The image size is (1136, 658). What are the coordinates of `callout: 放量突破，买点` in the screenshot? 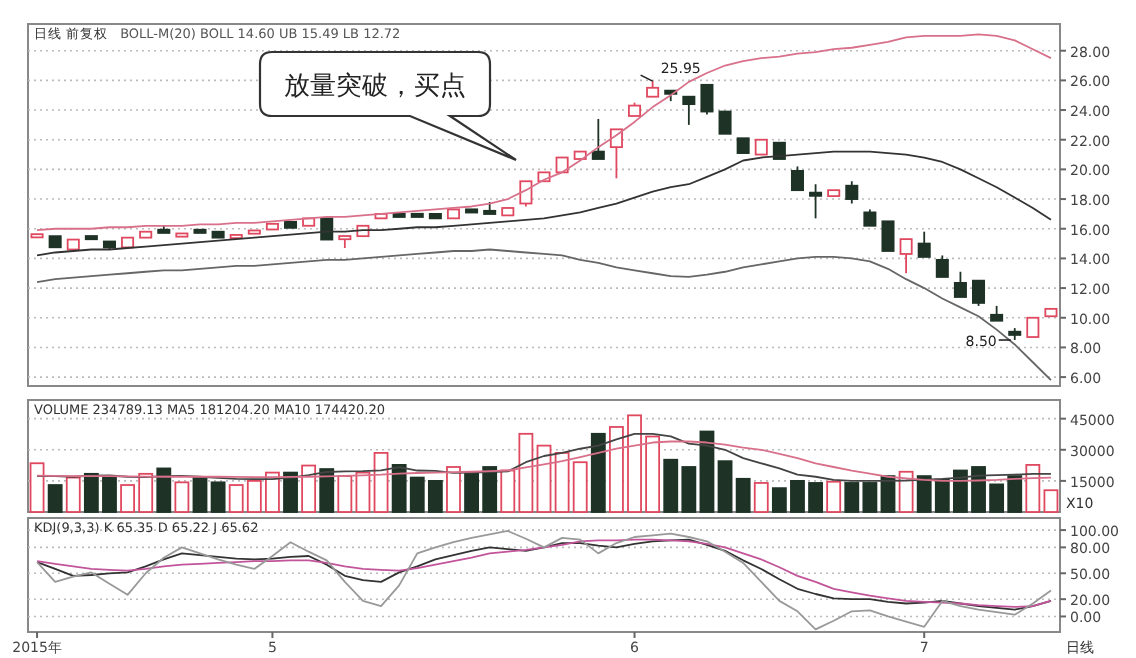 It's located at (388, 106).